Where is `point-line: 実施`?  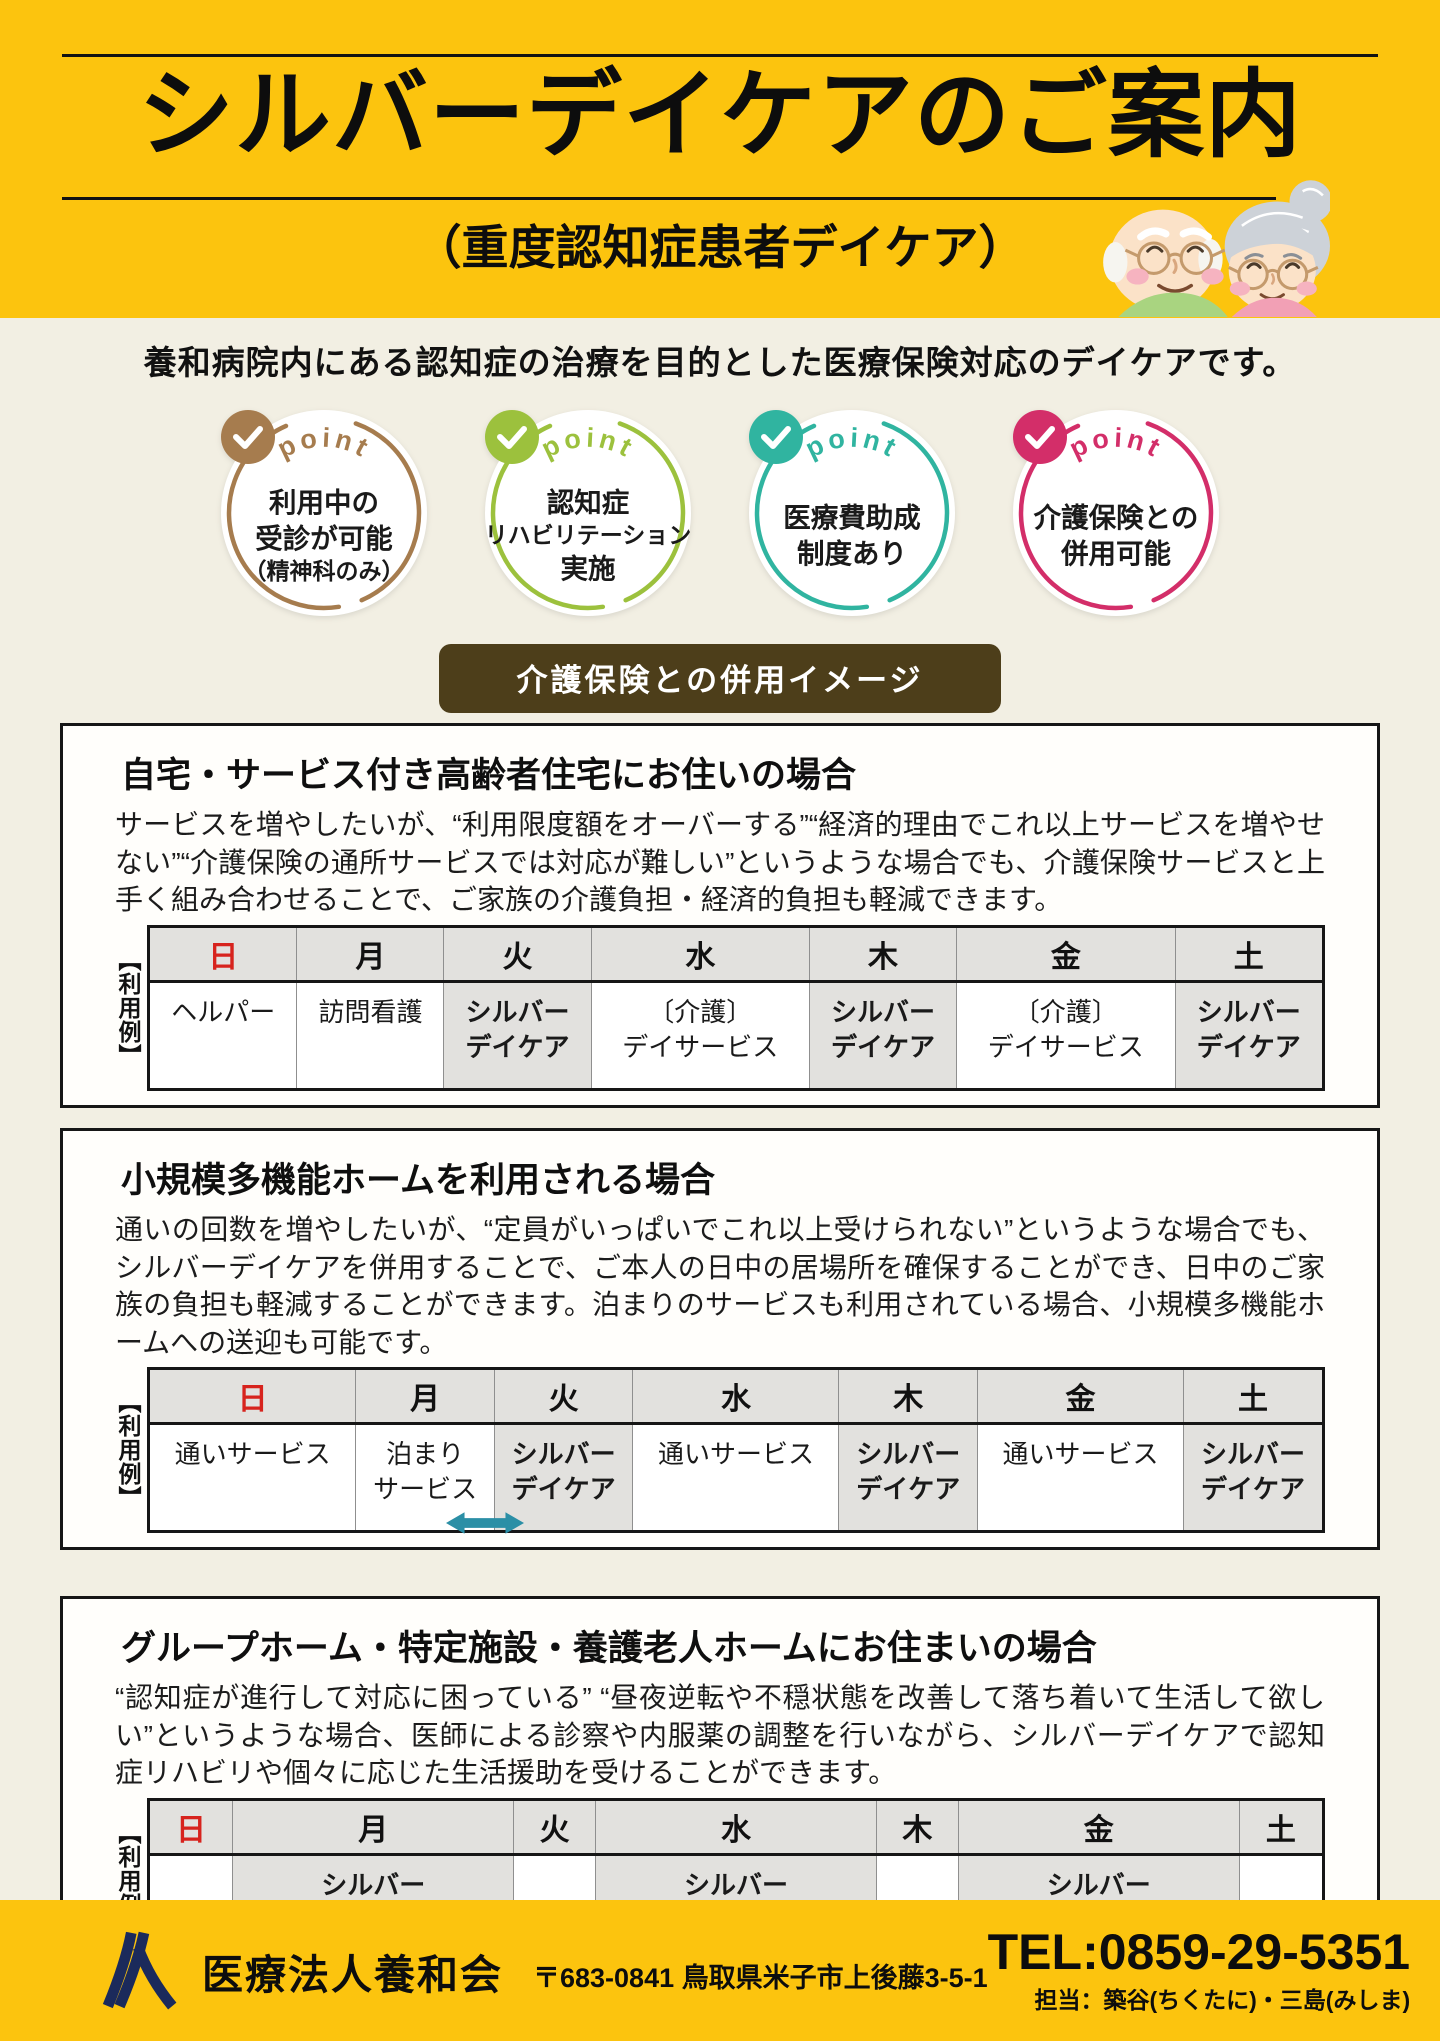 point-line: 実施 is located at coordinates (588, 568).